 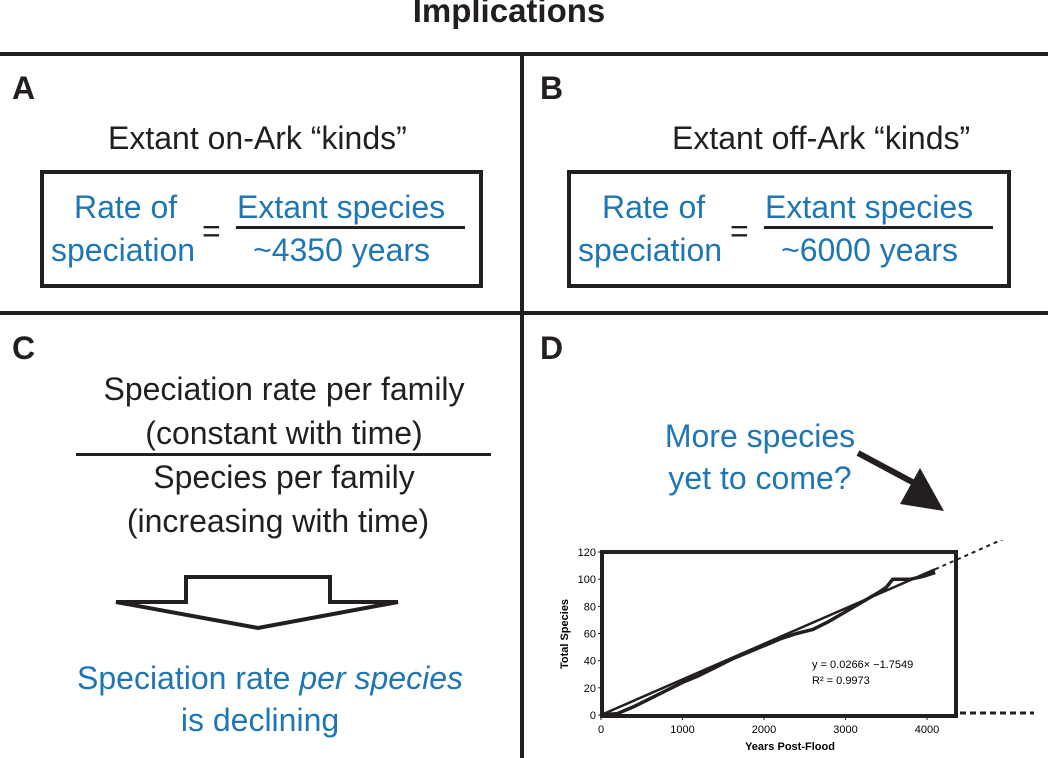 I want to click on x-tick-label: 1000, so click(x=682, y=730).